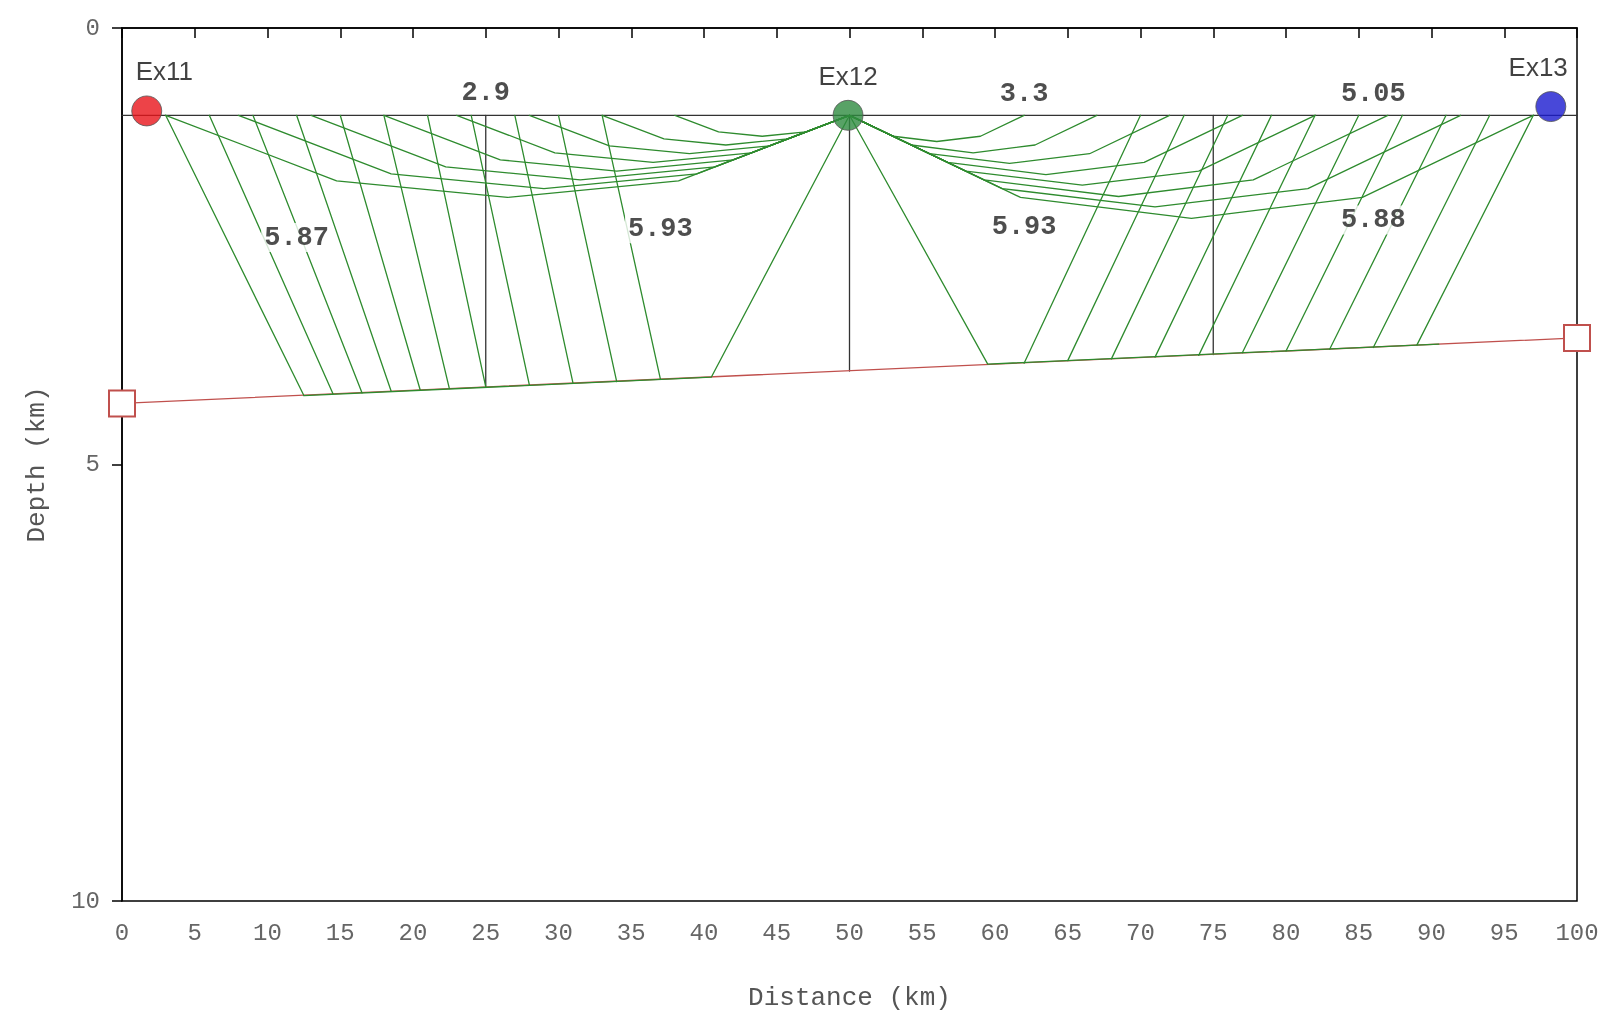 The image size is (1606, 1028). I want to click on series-label: Ex13, so click(1538, 67).